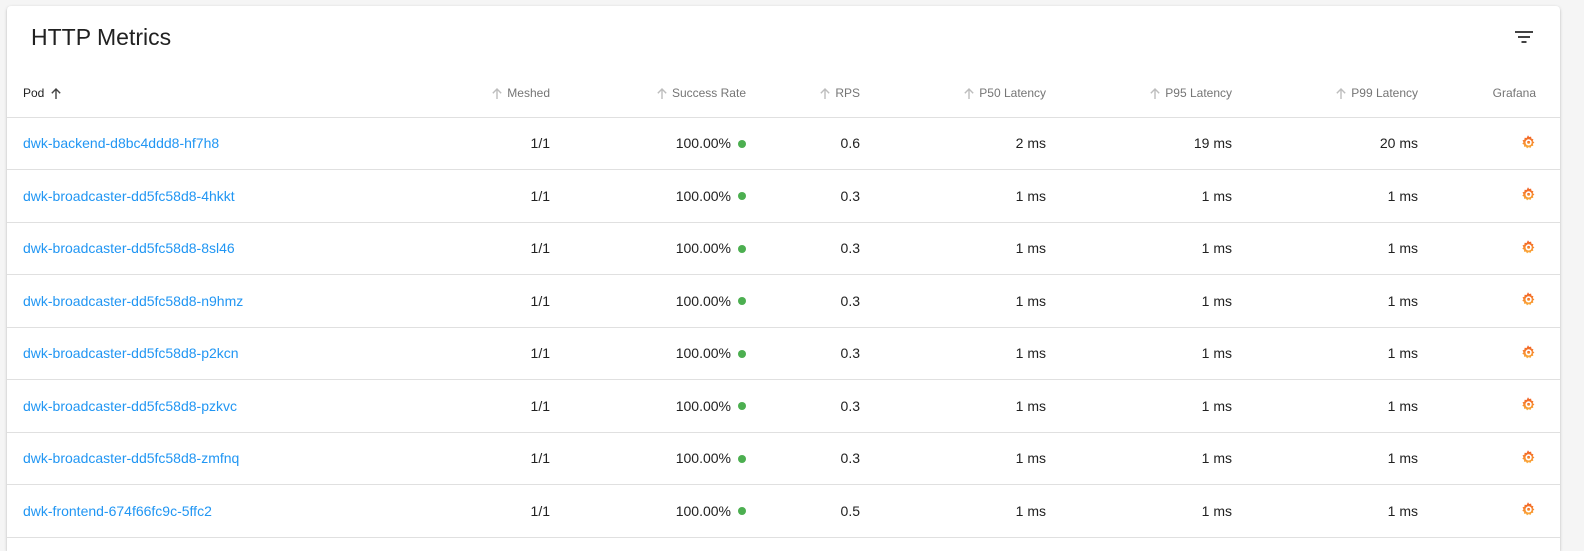 This screenshot has width=1584, height=551. What do you see at coordinates (1384, 93) in the screenshot?
I see `column-header-label: P99 Latency` at bounding box center [1384, 93].